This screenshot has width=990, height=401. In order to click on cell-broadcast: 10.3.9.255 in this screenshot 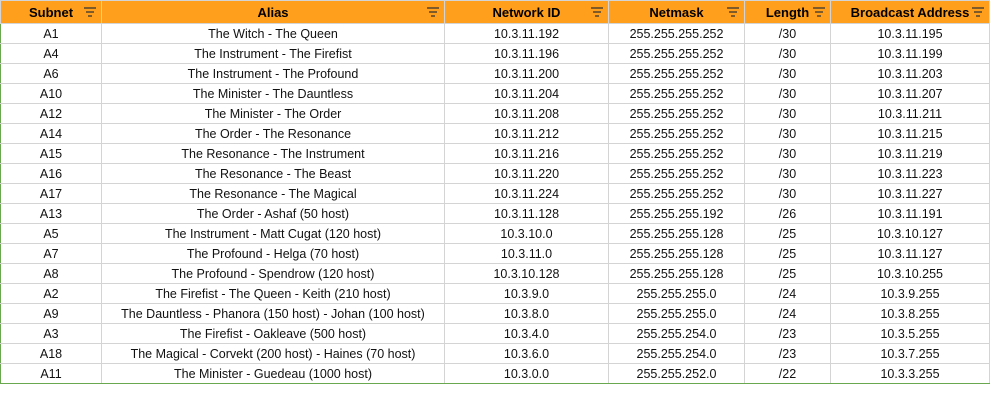, I will do `click(910, 293)`.